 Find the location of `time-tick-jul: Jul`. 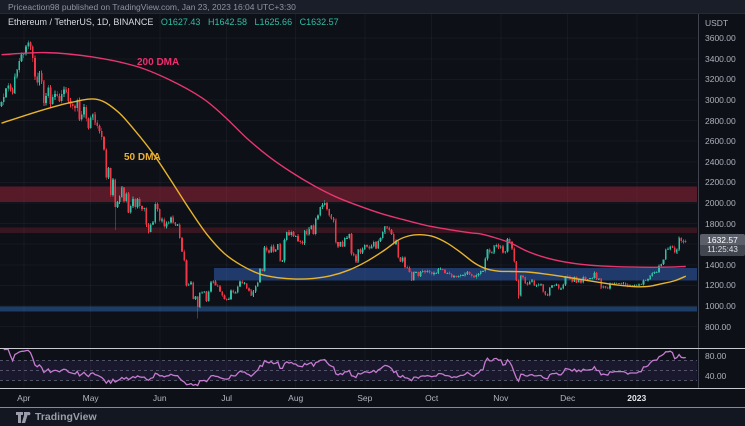

time-tick-jul: Jul is located at coordinates (227, 398).